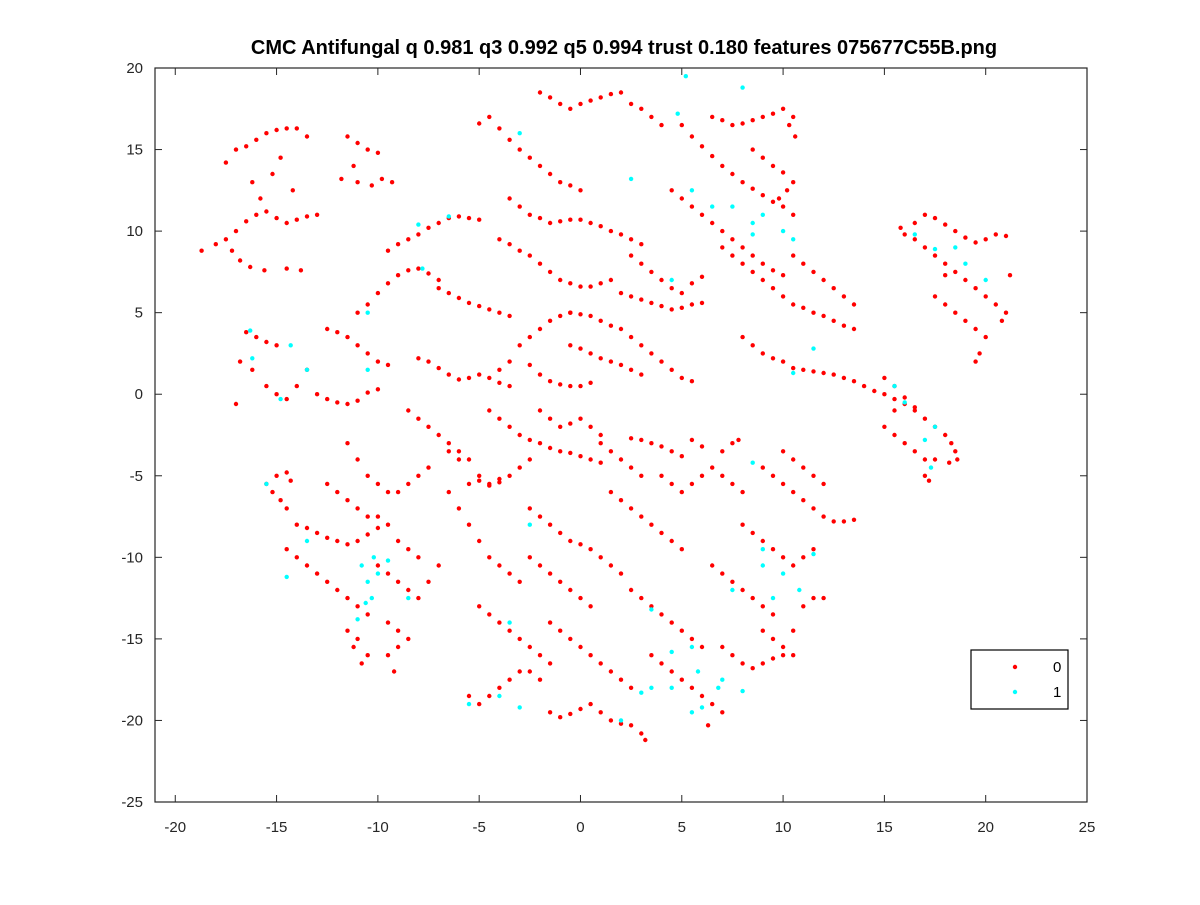 The image size is (1200, 905). Describe the element at coordinates (139, 313) in the screenshot. I see `y-tick-label: 5` at that location.